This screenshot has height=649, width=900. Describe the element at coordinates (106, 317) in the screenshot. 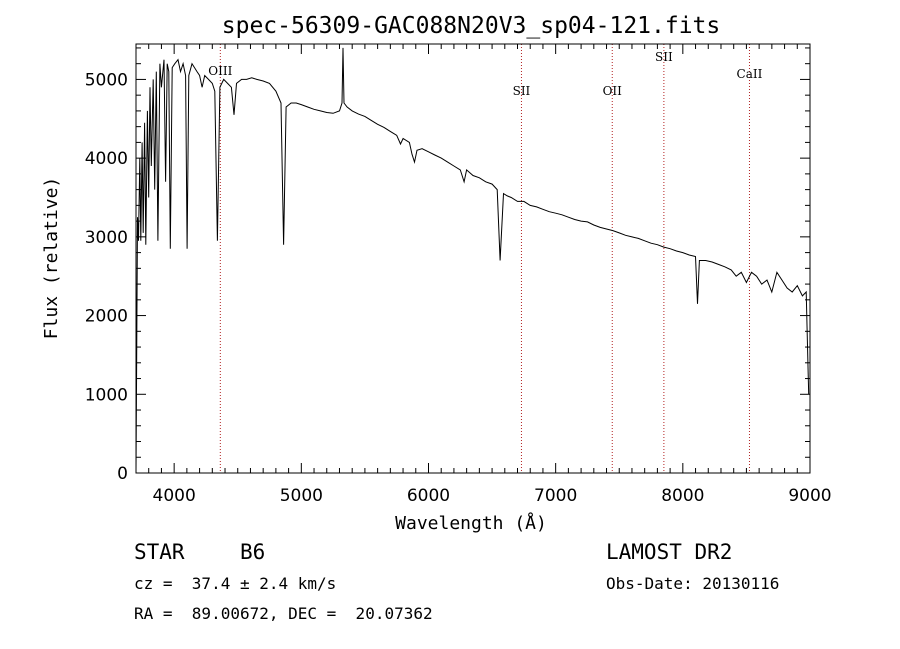

I see `y-tick-label: 2000` at that location.